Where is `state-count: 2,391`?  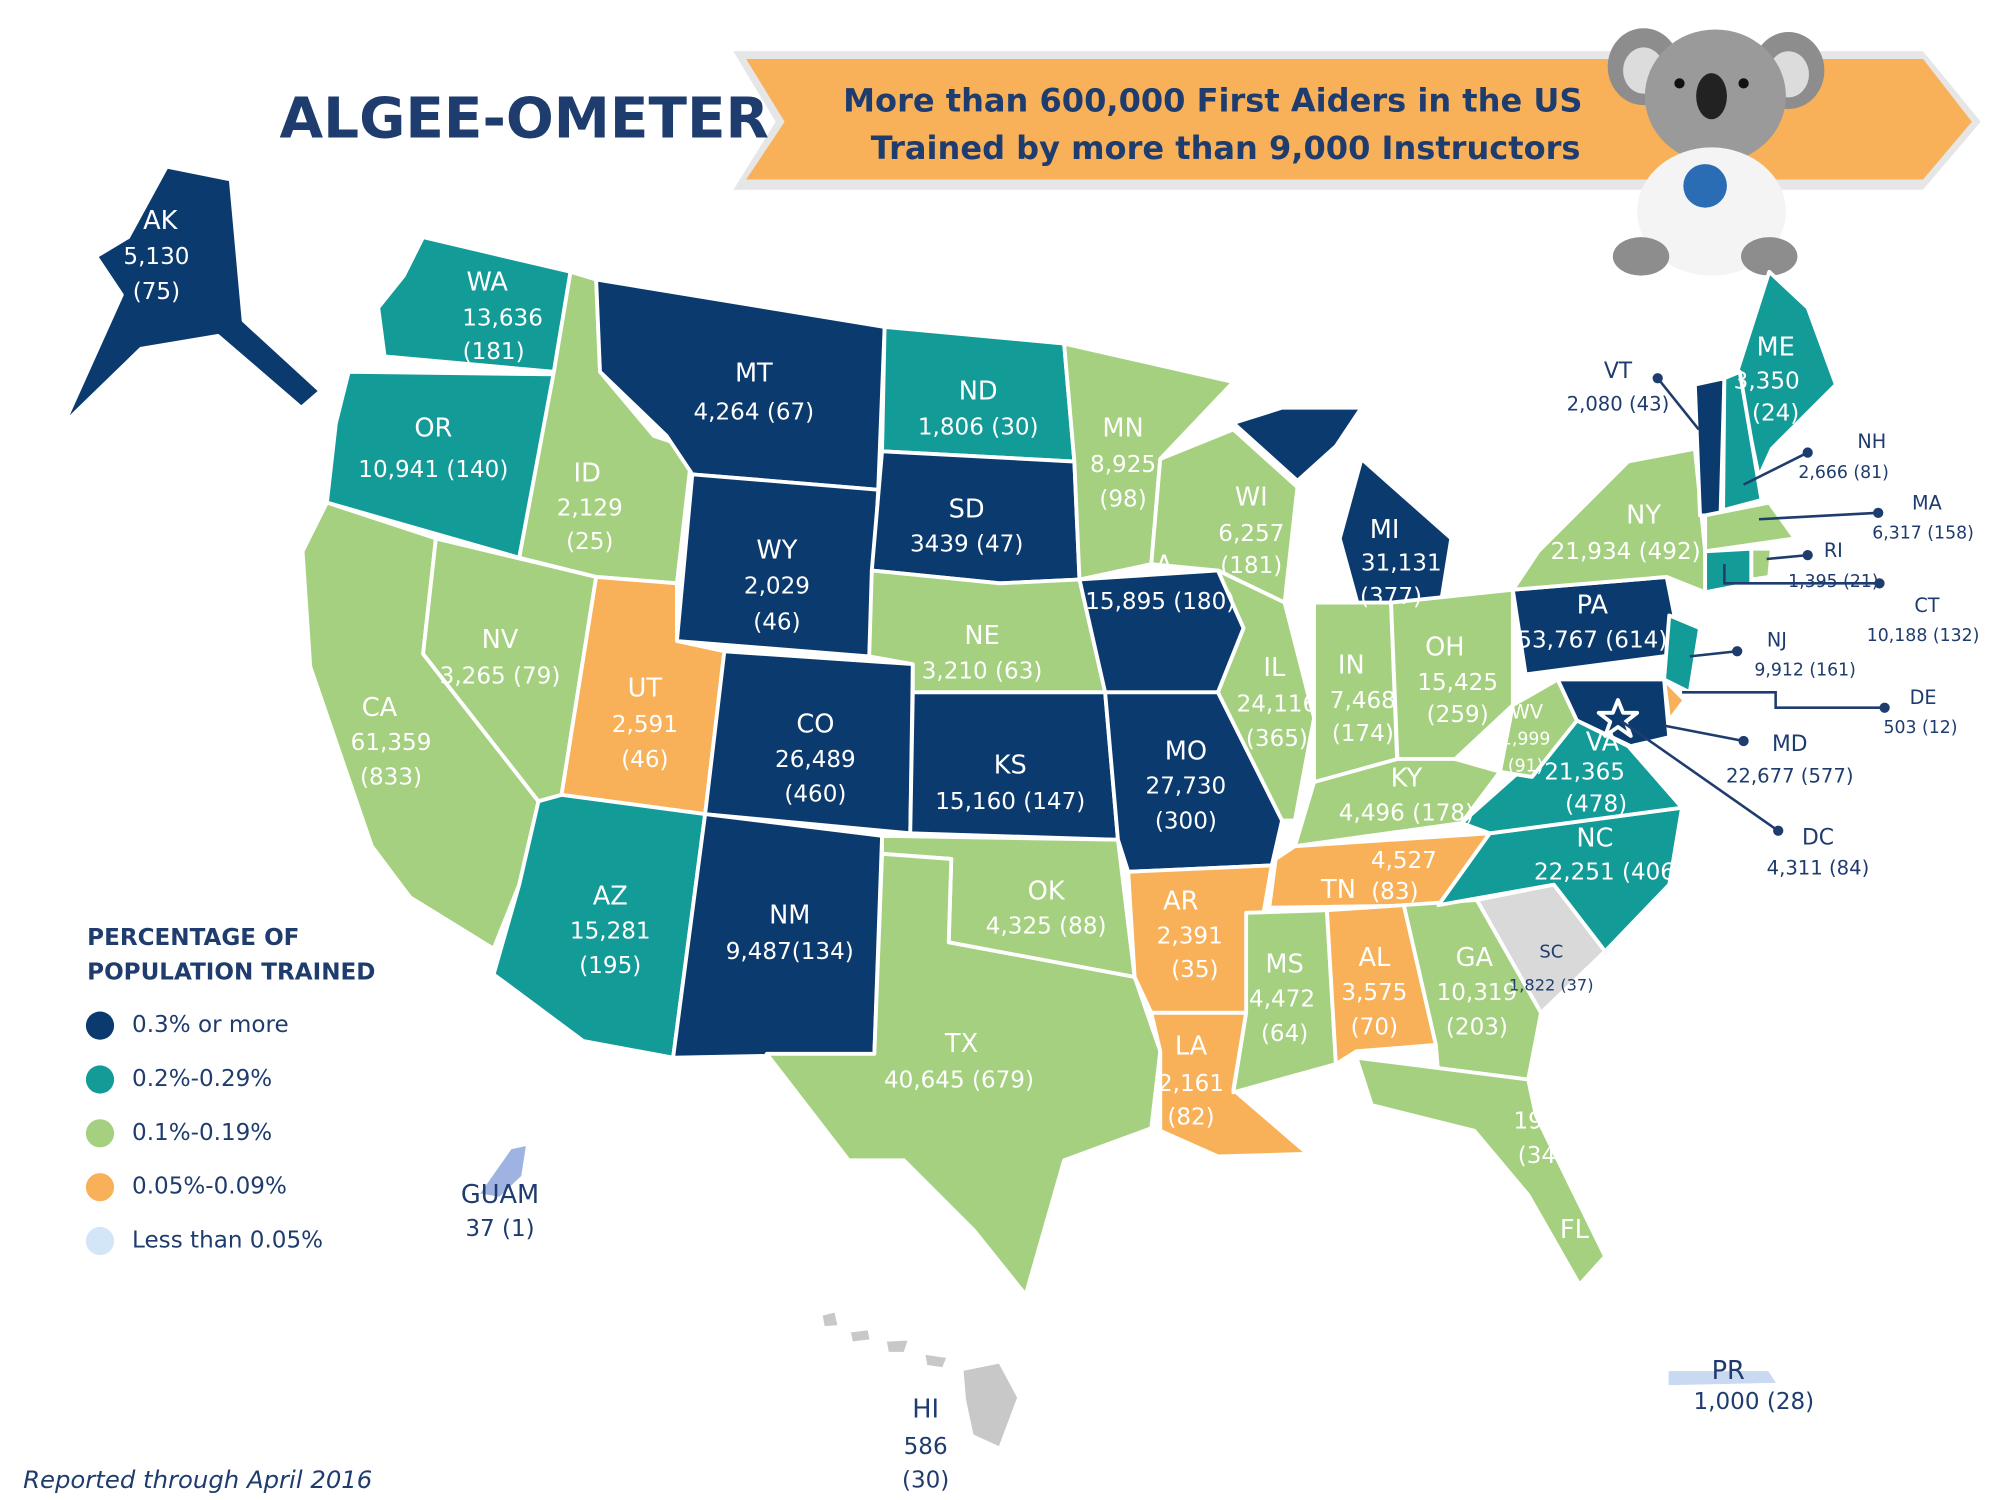
state-count: 2,391 is located at coordinates (1190, 937).